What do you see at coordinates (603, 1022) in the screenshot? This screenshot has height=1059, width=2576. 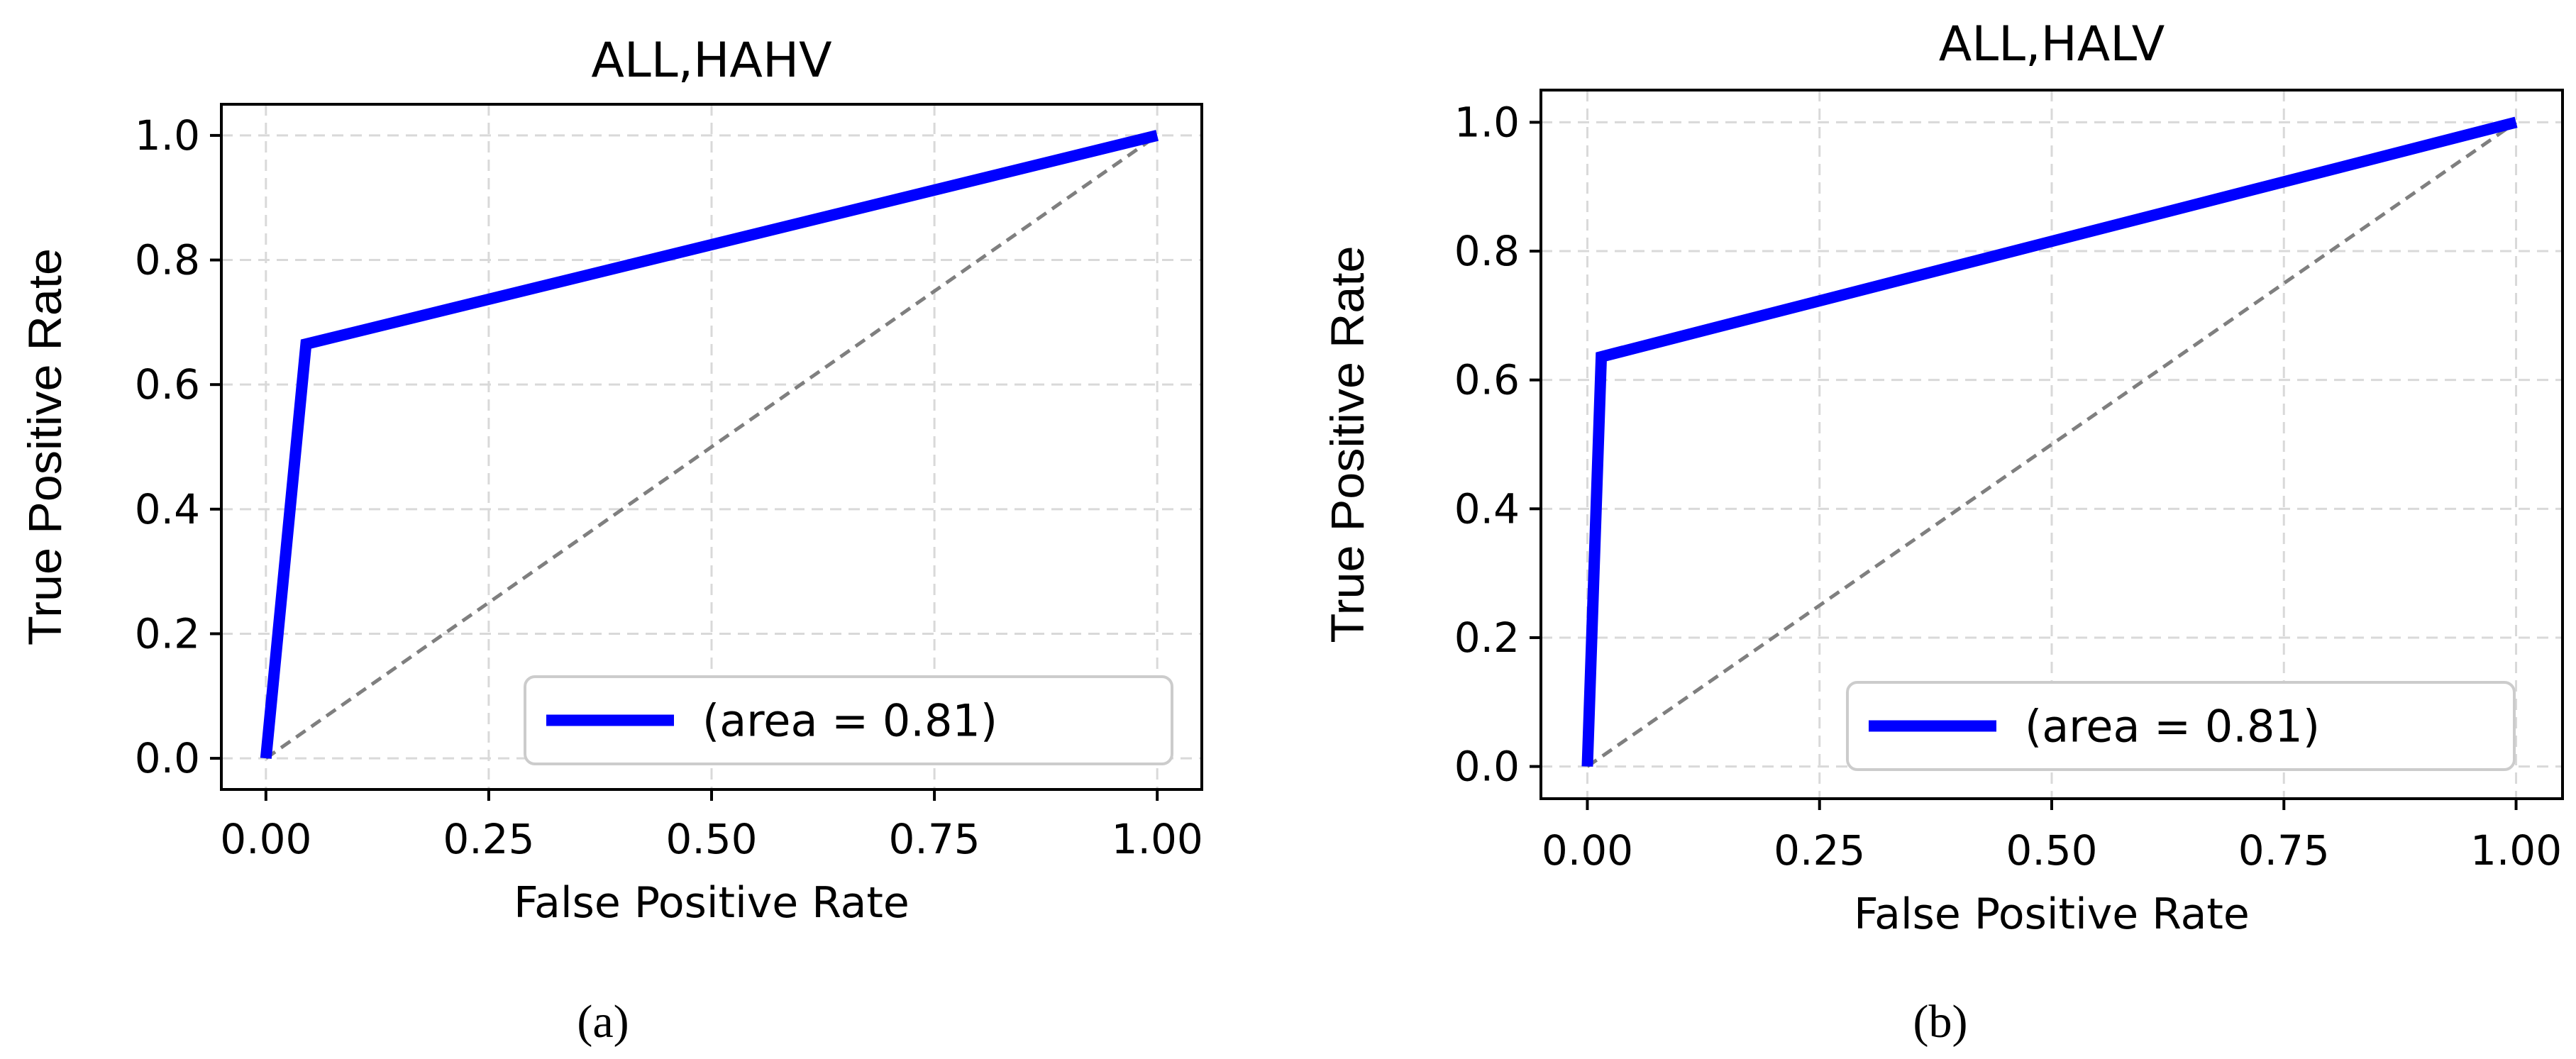 I see `figure-caption: (a)` at bounding box center [603, 1022].